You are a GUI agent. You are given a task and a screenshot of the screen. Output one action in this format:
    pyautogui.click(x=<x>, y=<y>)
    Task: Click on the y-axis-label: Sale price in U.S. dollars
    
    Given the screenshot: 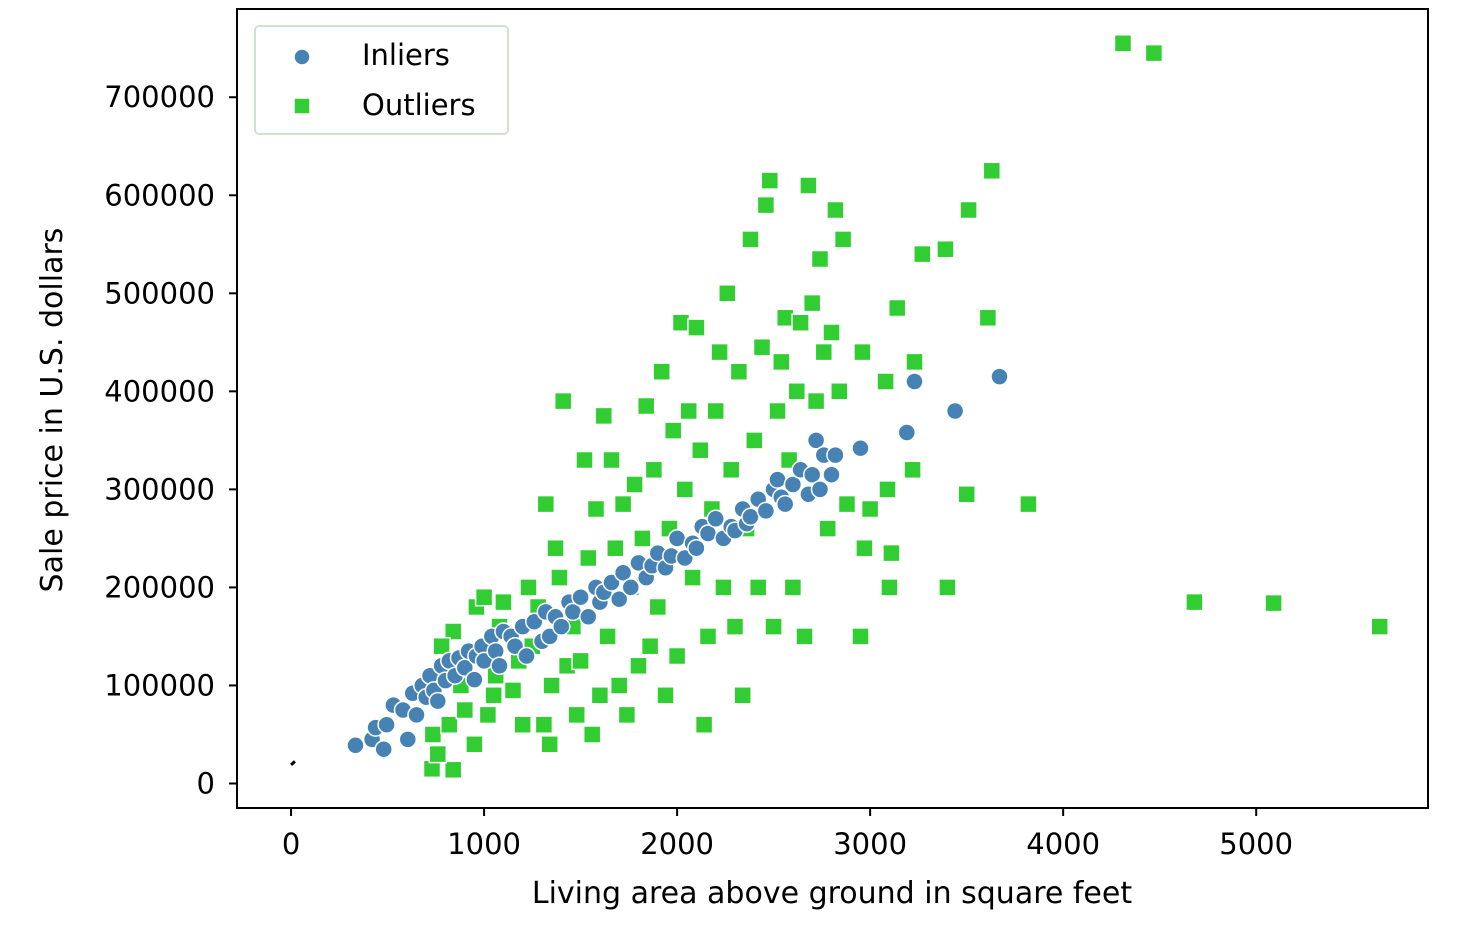 What is the action you would take?
    pyautogui.click(x=52, y=410)
    